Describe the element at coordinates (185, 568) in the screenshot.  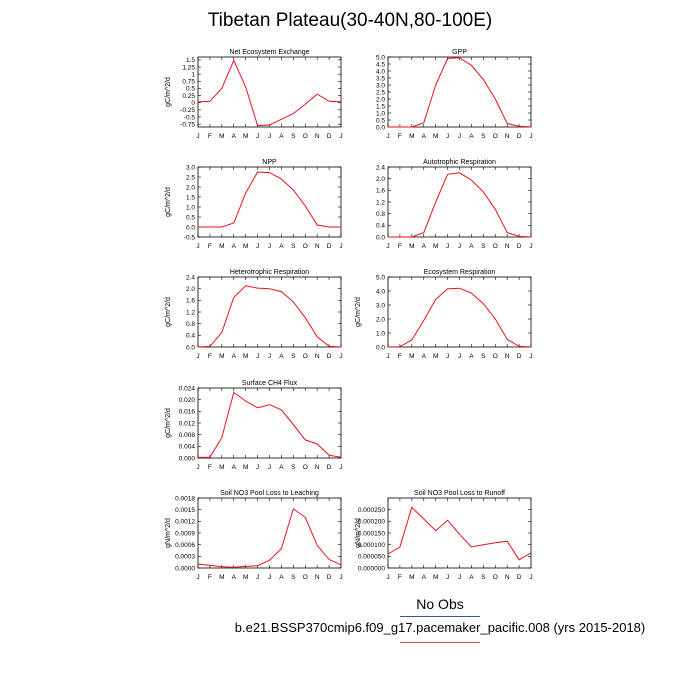
I see `y-tick-label: 0.0000` at that location.